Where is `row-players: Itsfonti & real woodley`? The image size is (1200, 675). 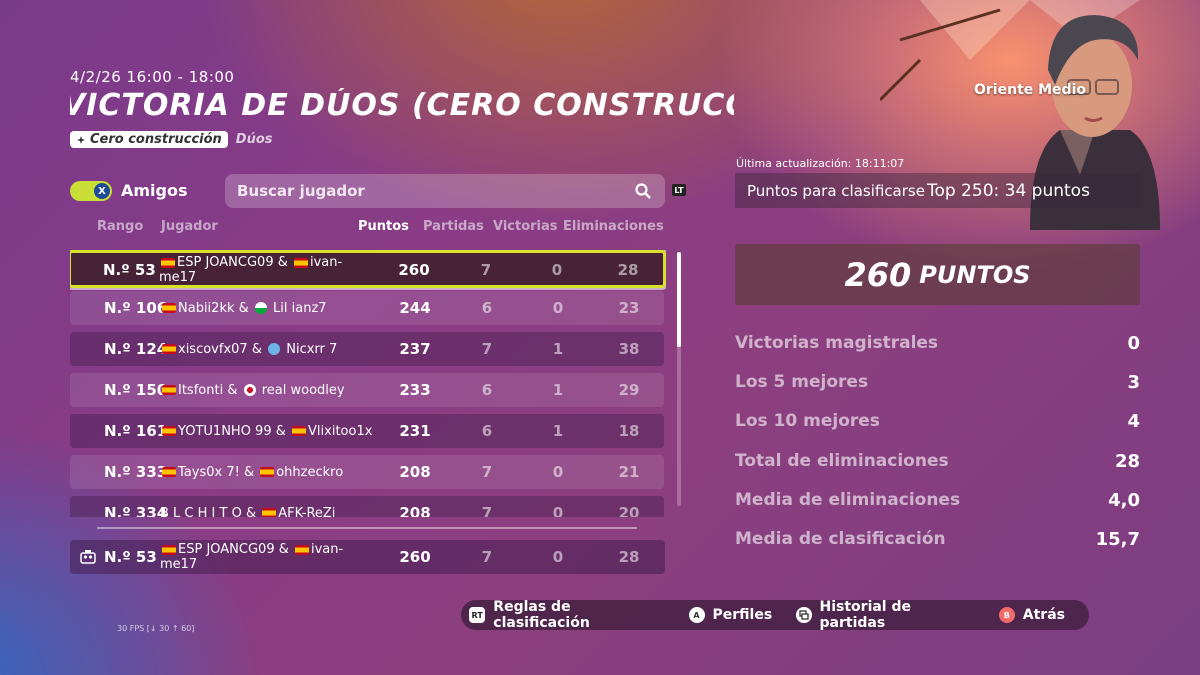 row-players: Itsfonti & real woodley is located at coordinates (267, 390).